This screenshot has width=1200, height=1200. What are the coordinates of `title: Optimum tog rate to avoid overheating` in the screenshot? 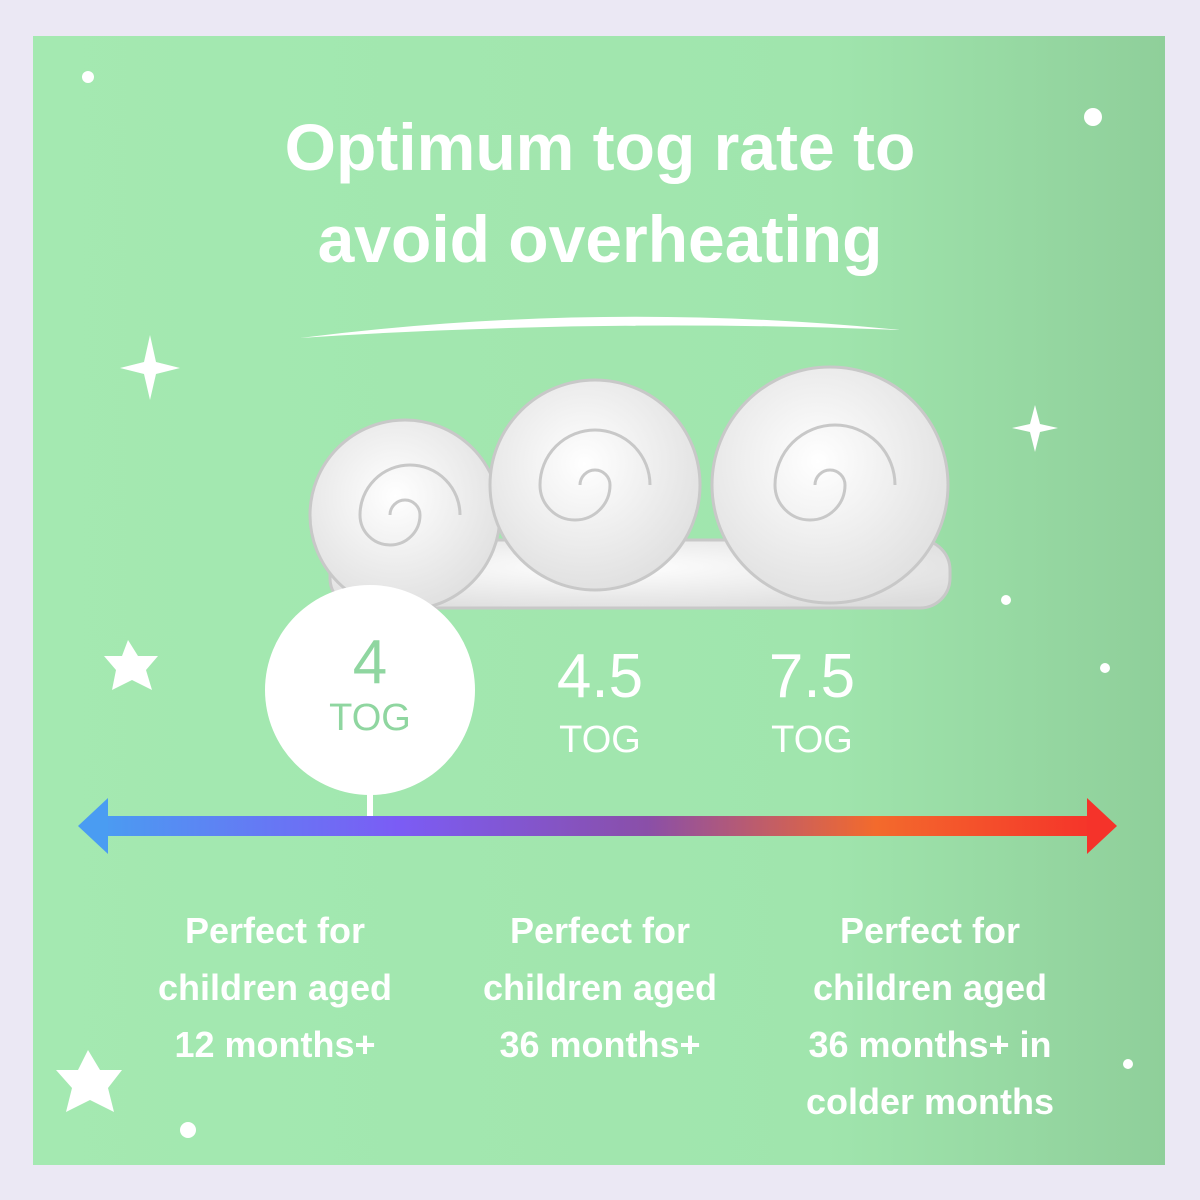 It's located at (600, 193).